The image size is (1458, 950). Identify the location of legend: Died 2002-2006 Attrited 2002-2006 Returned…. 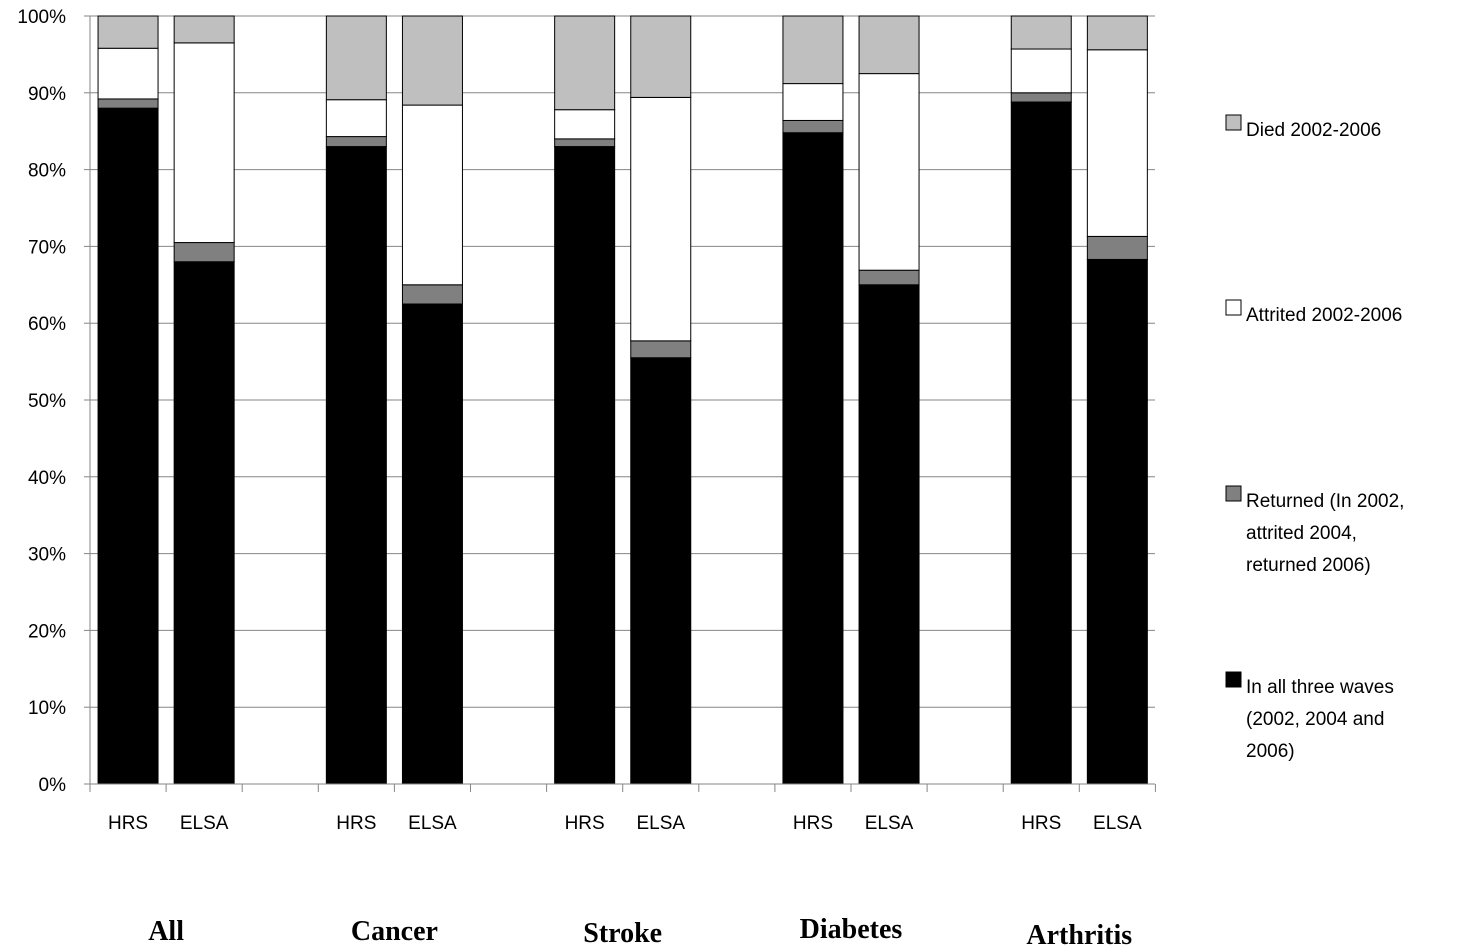
(1314, 438).